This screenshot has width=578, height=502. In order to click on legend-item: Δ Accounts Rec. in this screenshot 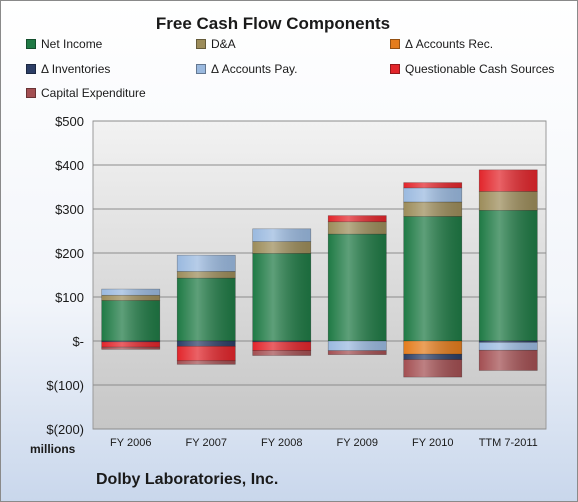, I will do `click(441, 44)`.